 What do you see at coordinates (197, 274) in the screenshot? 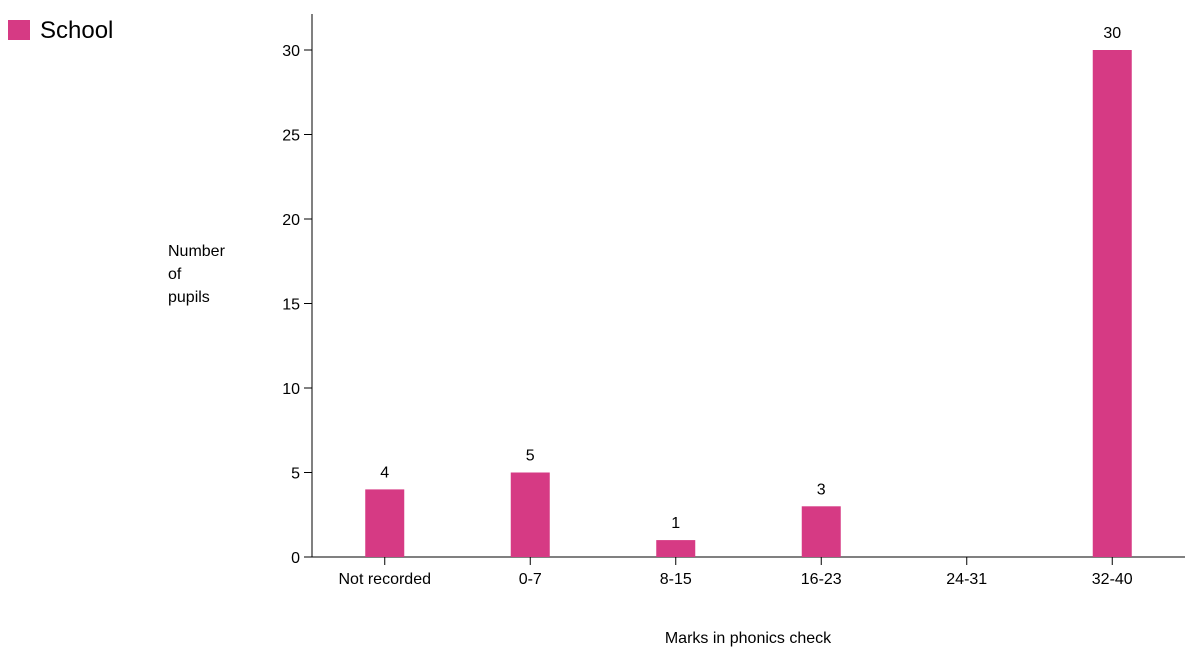
I see `y-axis-title: Number of pupils` at bounding box center [197, 274].